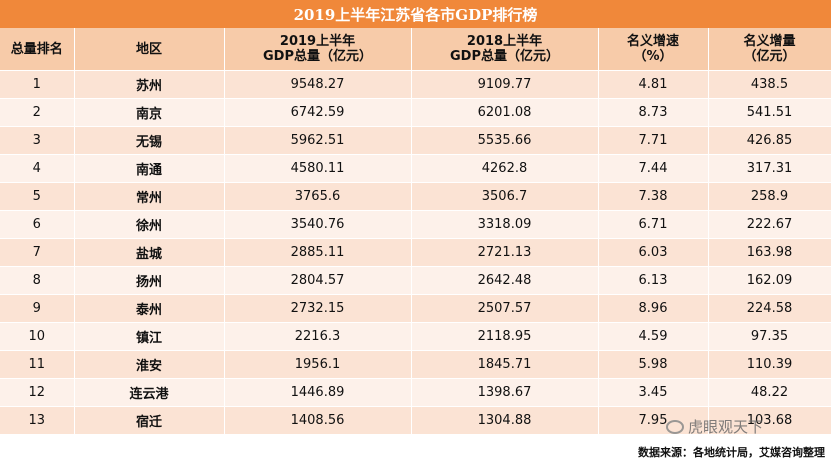 This screenshot has height=462, width=831. Describe the element at coordinates (149, 280) in the screenshot. I see `cell-city: 扬州` at that location.